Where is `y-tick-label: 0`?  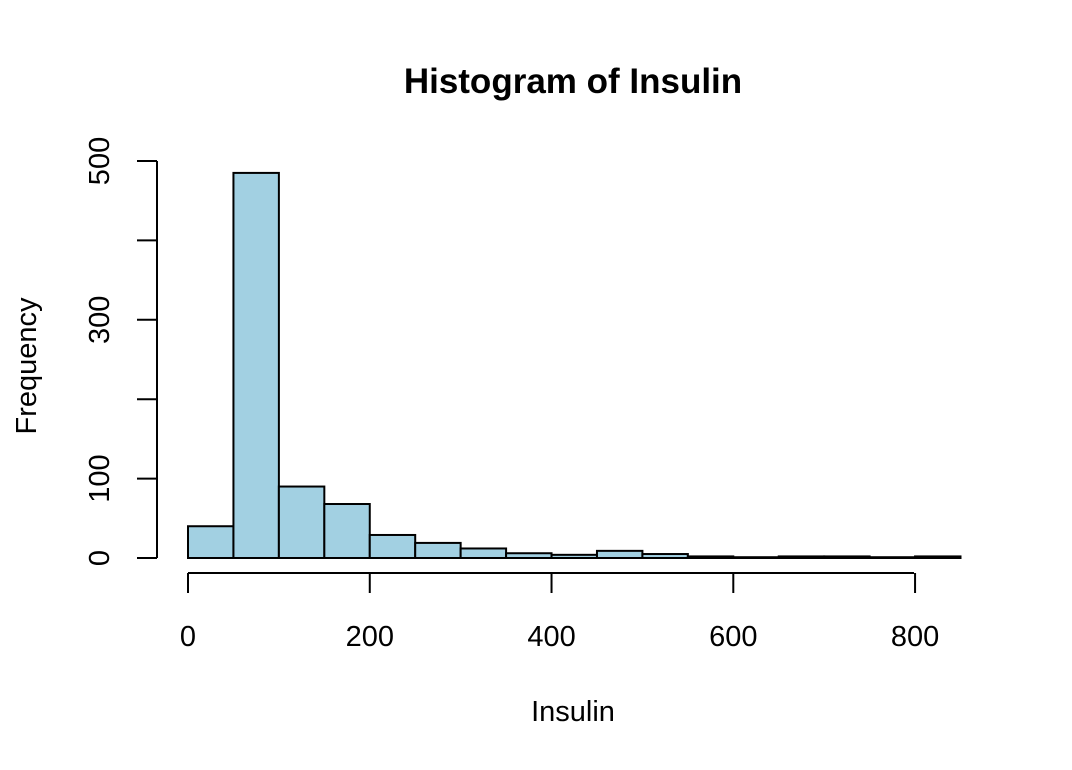 y-tick-label: 0 is located at coordinates (100, 558).